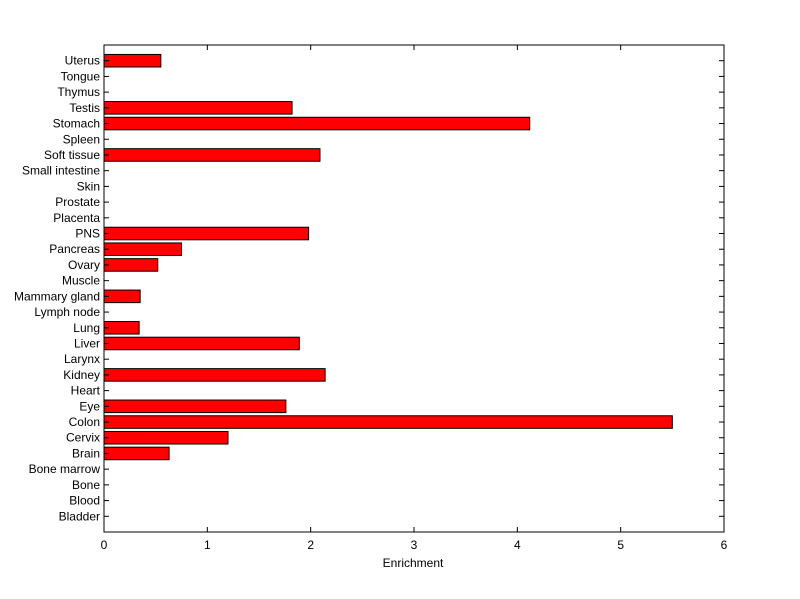  Describe the element at coordinates (166, 437) in the screenshot. I see `bar-cervix` at that location.